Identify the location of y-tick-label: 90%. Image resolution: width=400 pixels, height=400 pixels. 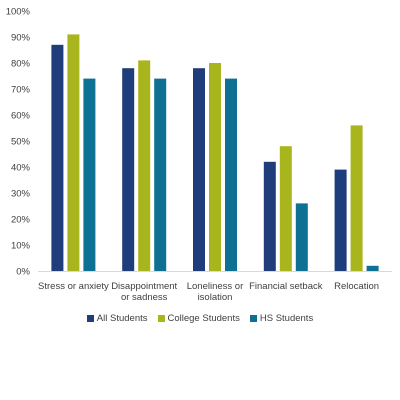
(21, 38).